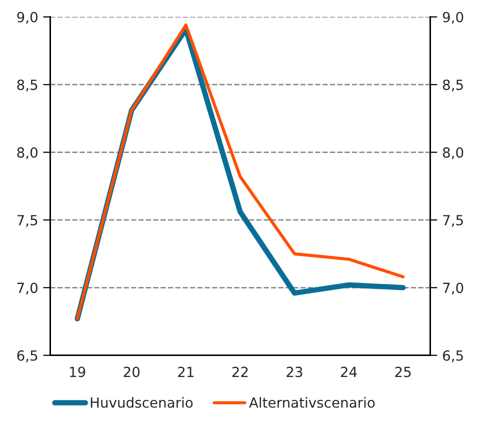  What do you see at coordinates (452, 356) in the screenshot?
I see `y2-tick-label: 6,5` at bounding box center [452, 356].